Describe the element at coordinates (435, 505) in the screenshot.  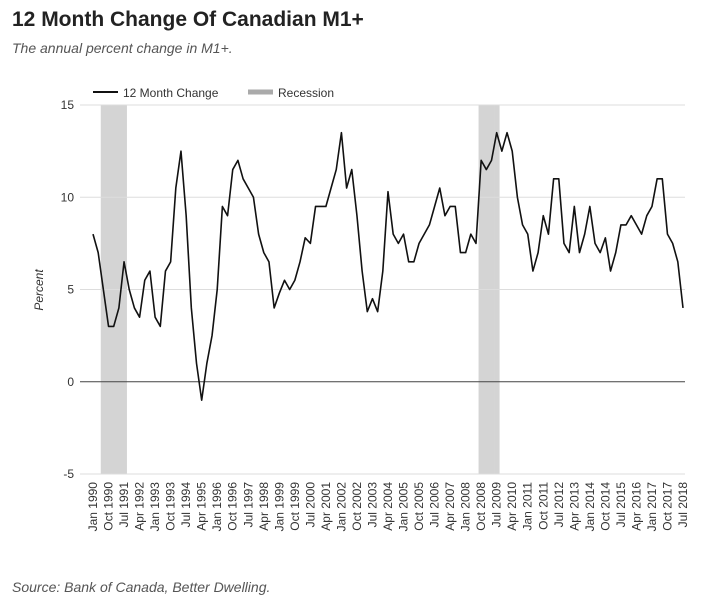
I see `x-tick-label: Jul 2006` at that location.